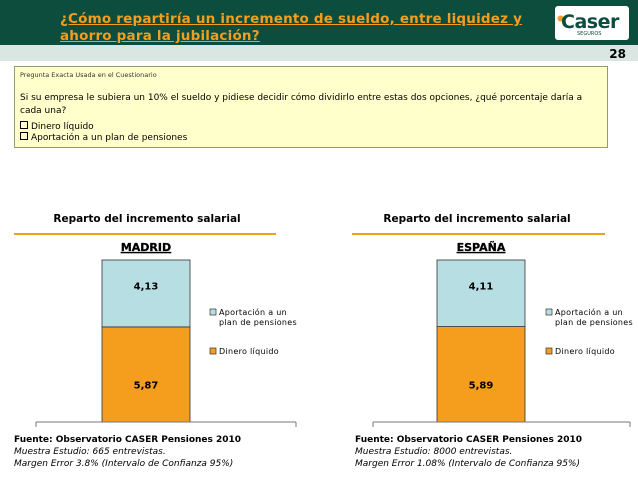 The image size is (638, 479). I want to click on chart-subtitle-espana: ESPAÑA, so click(481, 247).